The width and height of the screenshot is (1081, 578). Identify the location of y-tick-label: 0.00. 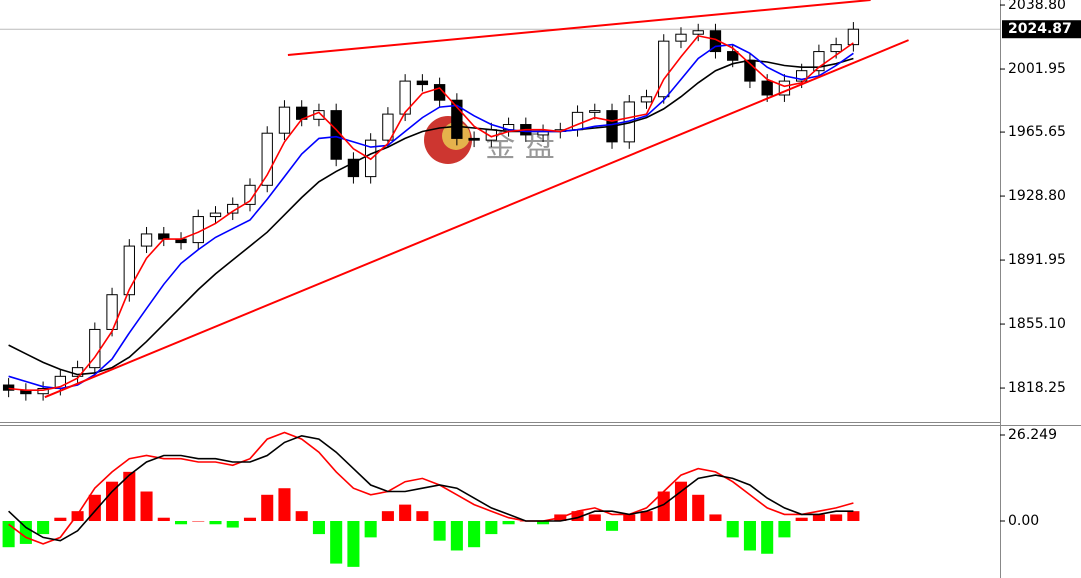
(1023, 521).